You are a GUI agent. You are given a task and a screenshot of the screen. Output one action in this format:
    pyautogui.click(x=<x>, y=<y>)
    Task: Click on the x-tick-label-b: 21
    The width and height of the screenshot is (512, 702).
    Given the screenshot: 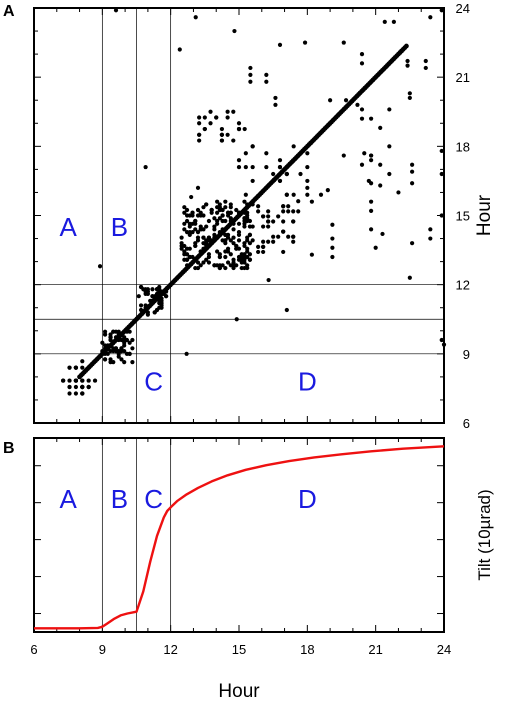 What is the action you would take?
    pyautogui.click(x=375, y=649)
    